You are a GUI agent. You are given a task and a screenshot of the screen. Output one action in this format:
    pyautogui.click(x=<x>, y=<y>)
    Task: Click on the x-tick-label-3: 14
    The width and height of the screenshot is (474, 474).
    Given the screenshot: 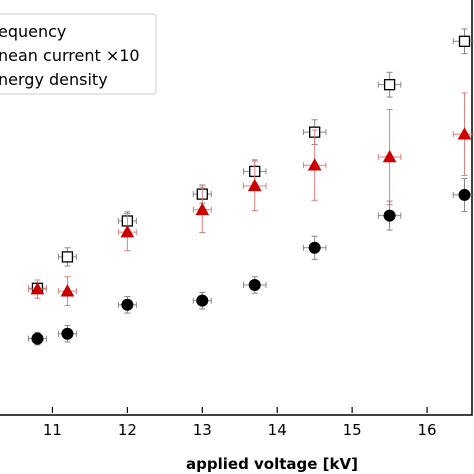 What is the action you would take?
    pyautogui.click(x=277, y=430)
    